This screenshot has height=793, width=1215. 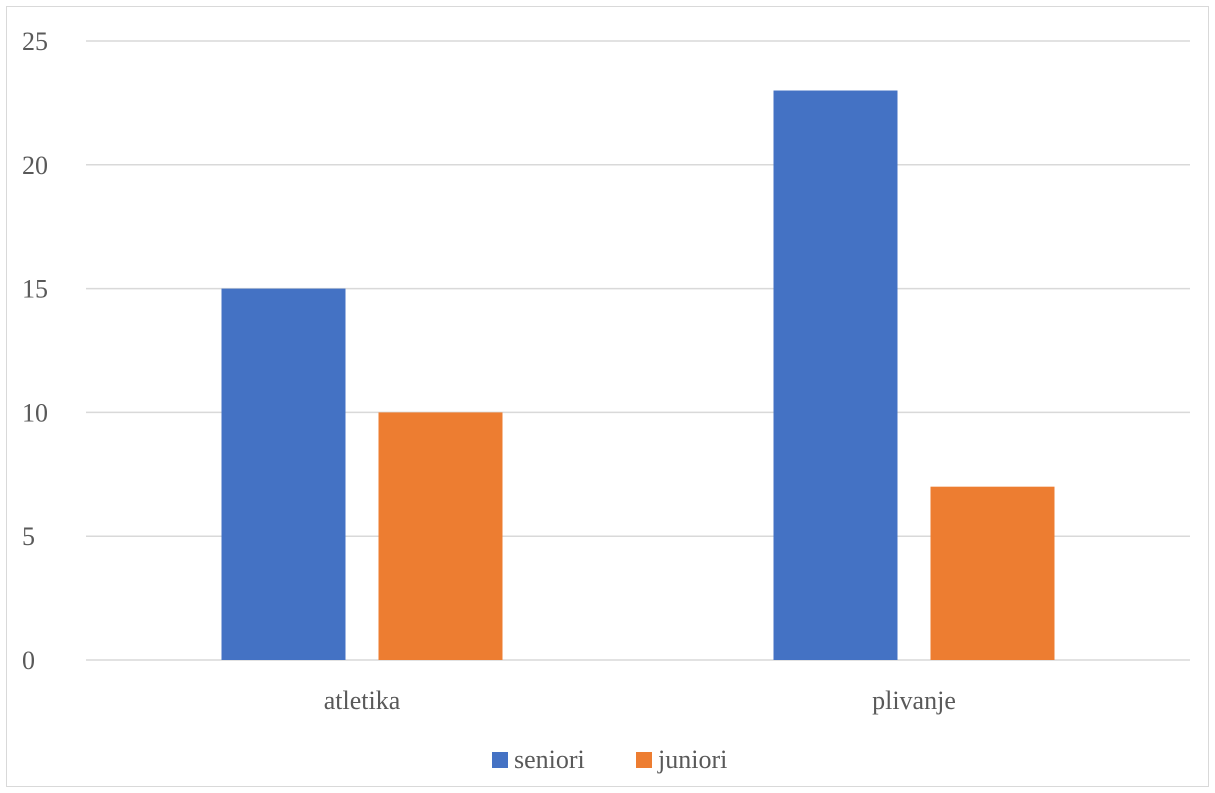 What do you see at coordinates (440, 536) in the screenshot?
I see `bar-juniori-atletika` at bounding box center [440, 536].